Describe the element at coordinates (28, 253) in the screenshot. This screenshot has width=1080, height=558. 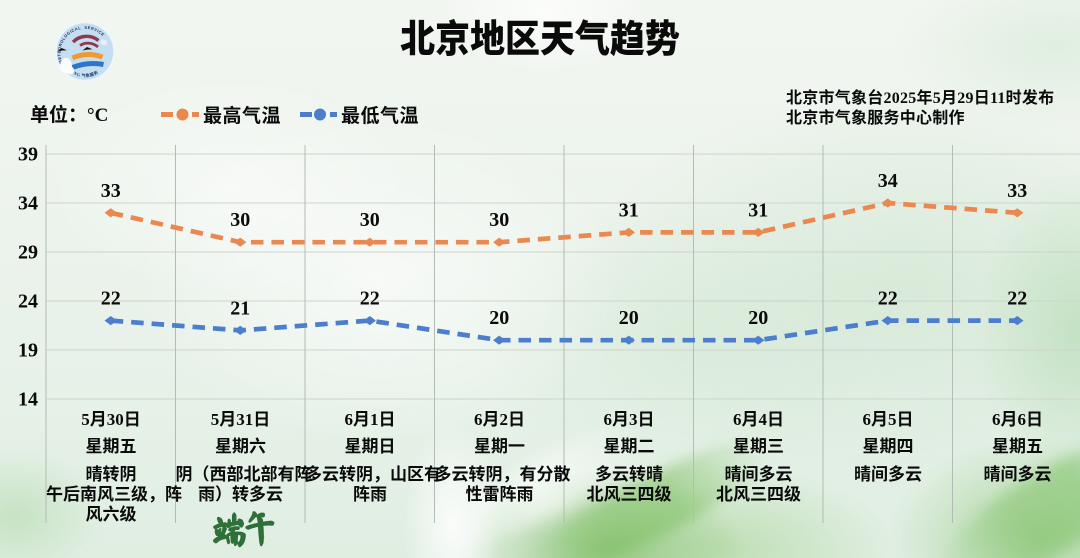
I see `svg-text: 29` at that location.